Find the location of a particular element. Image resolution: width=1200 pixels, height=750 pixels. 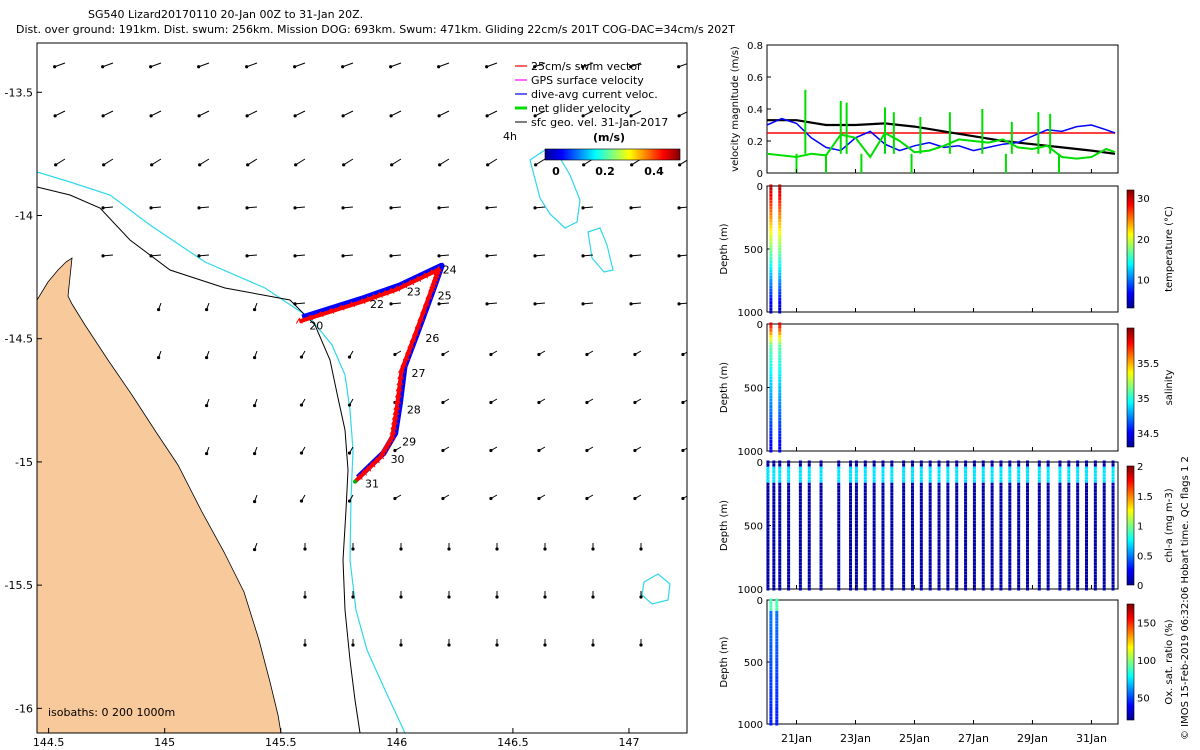

colorbar-tick-2: 0.4 is located at coordinates (654, 171).